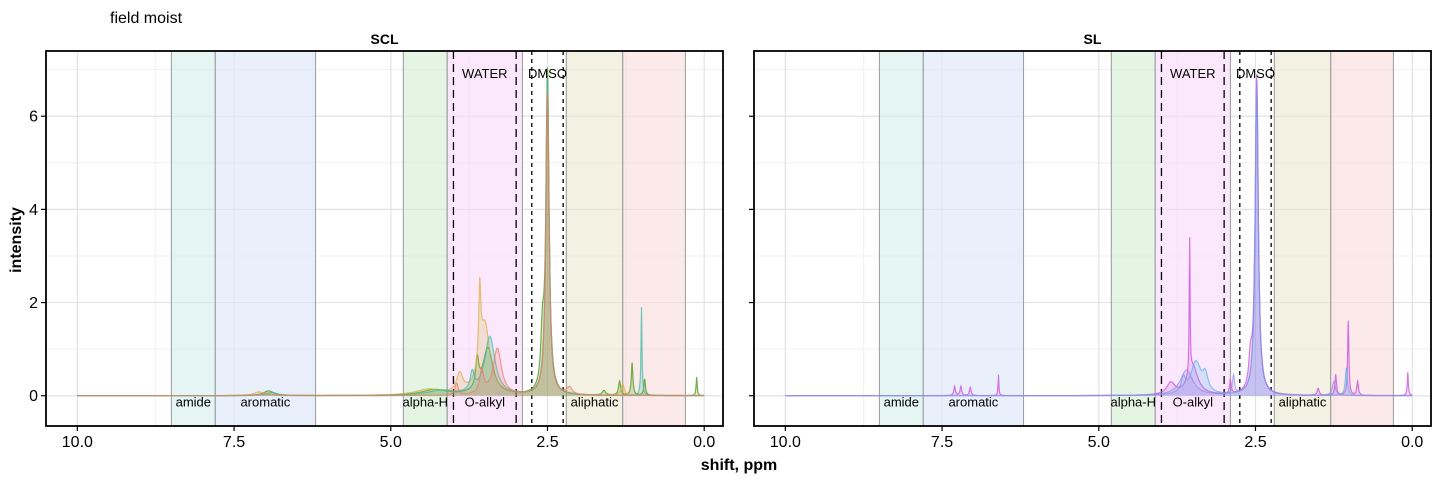 This screenshot has height=485, width=1440. I want to click on facet-strip-label: SCL, so click(385, 39).